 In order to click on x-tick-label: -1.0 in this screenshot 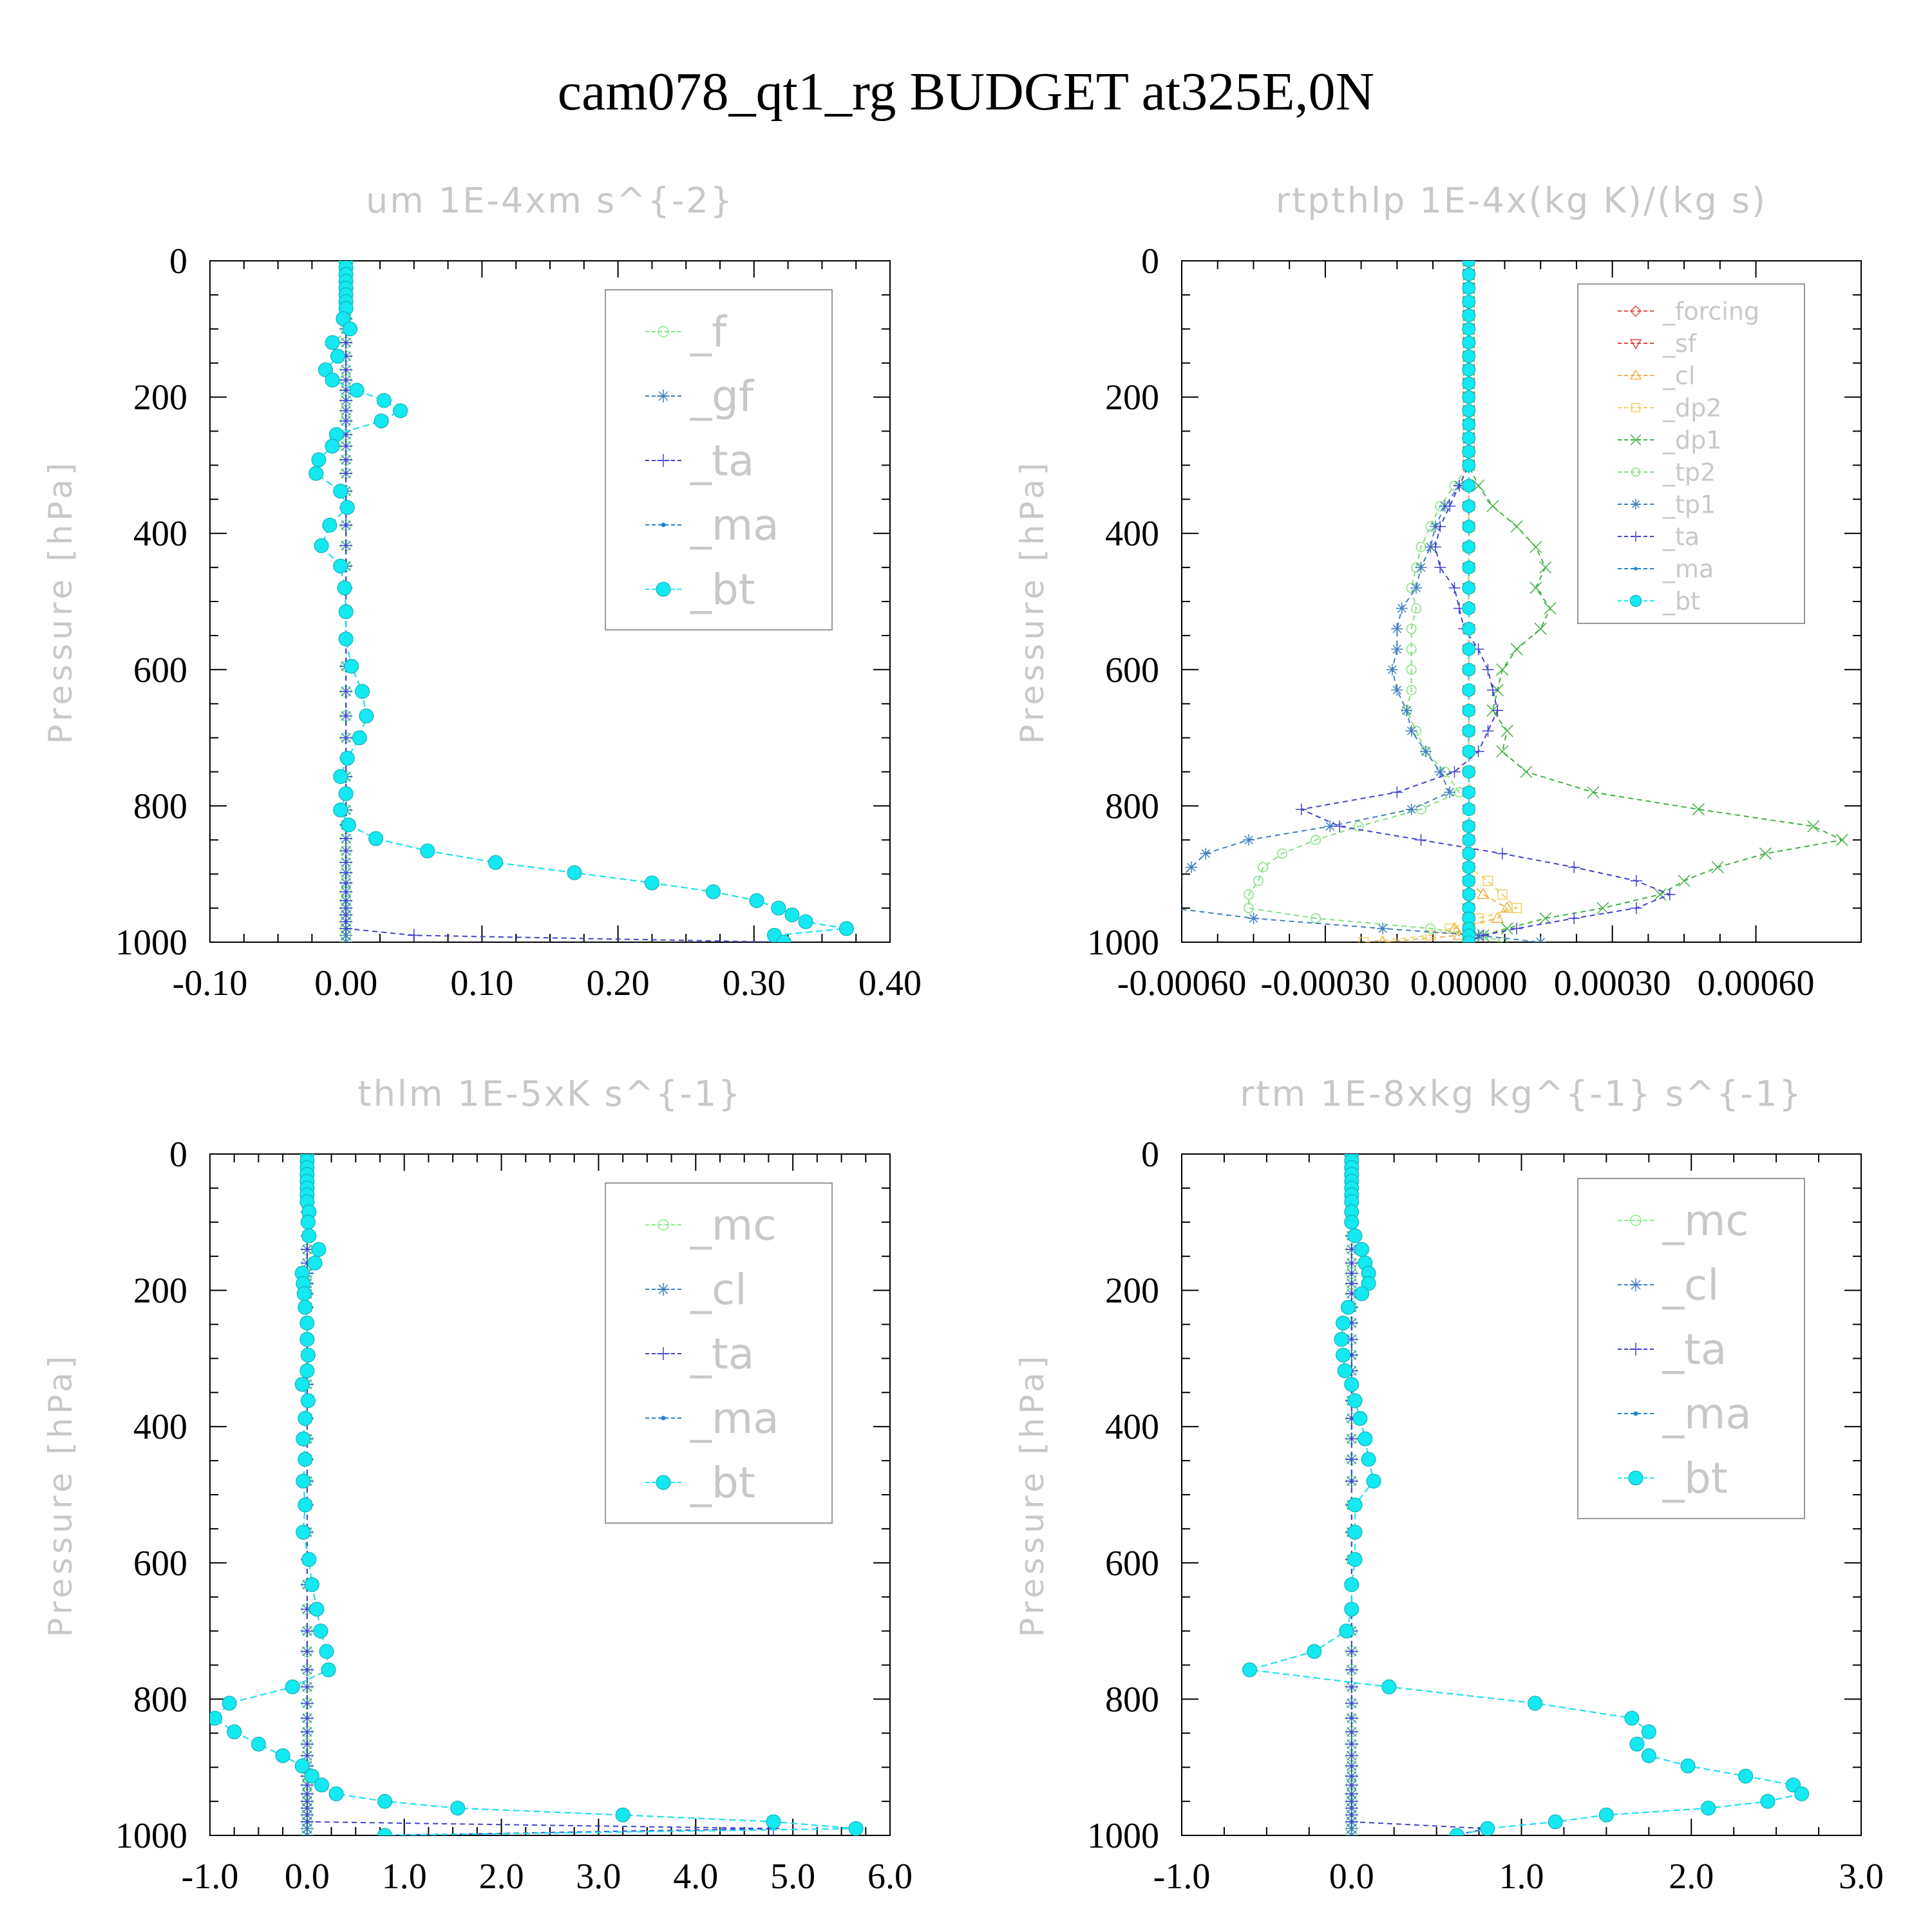, I will do `click(210, 1877)`.